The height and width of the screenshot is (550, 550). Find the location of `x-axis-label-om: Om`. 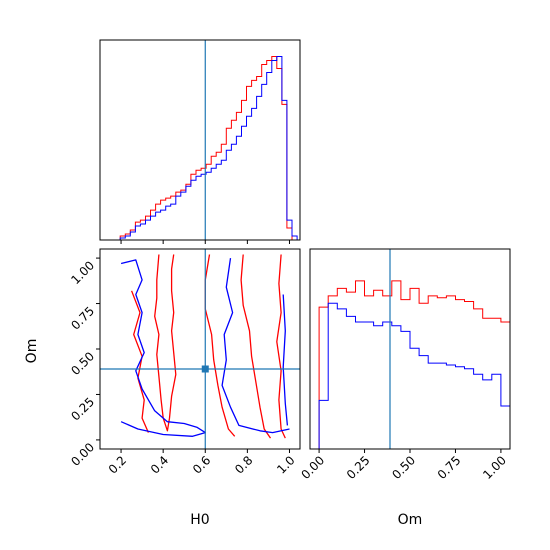

x-axis-label-om: Om is located at coordinates (410, 520).